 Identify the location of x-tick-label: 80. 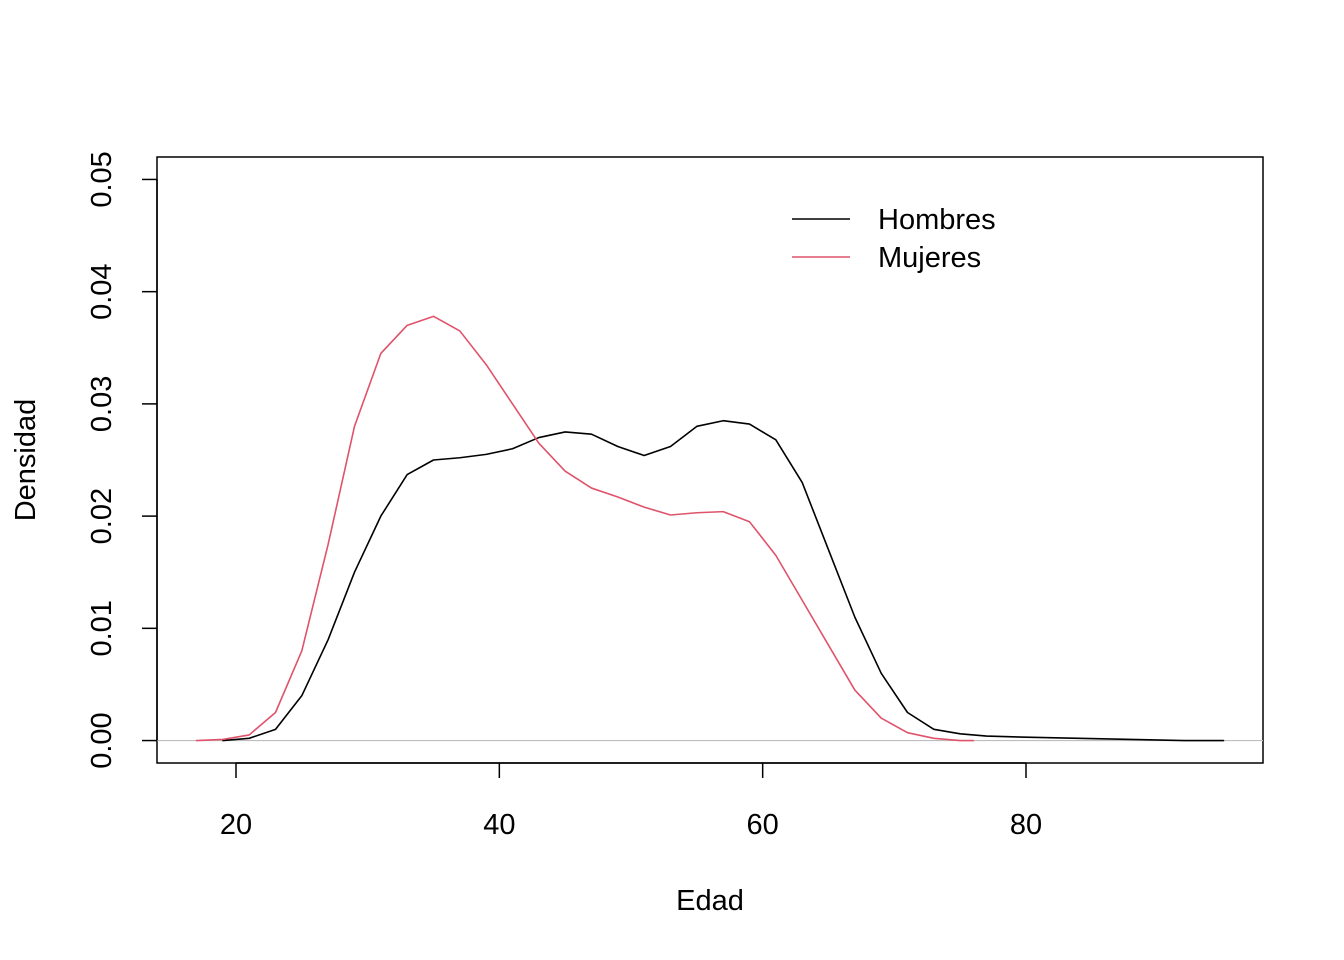
(1026, 825).